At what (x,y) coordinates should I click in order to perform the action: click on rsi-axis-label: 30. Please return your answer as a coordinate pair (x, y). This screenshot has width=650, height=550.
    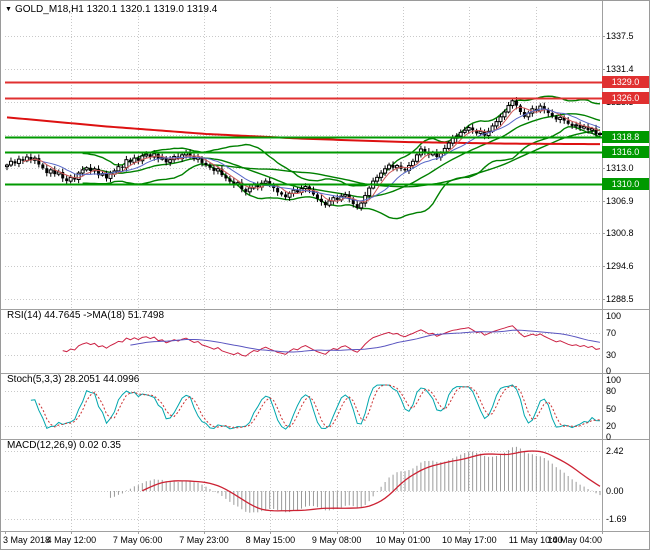
    Looking at the image, I should click on (611, 354).